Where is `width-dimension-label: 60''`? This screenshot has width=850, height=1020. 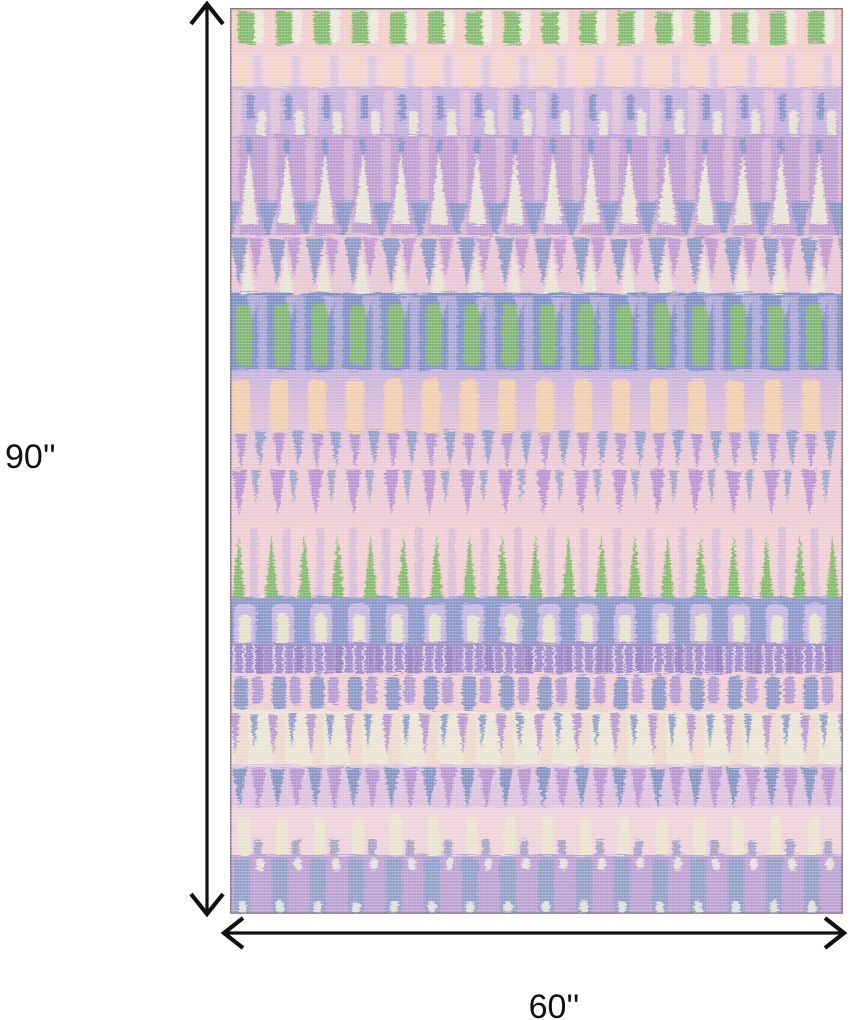
width-dimension-label: 60'' is located at coordinates (554, 1004).